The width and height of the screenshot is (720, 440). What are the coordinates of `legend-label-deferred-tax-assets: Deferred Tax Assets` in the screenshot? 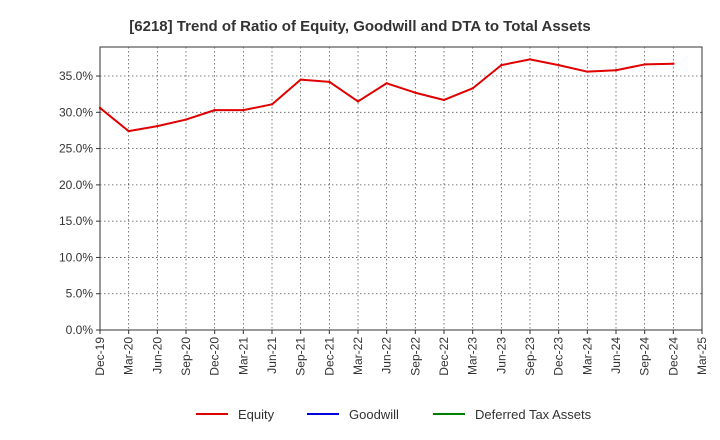 It's located at (533, 414).